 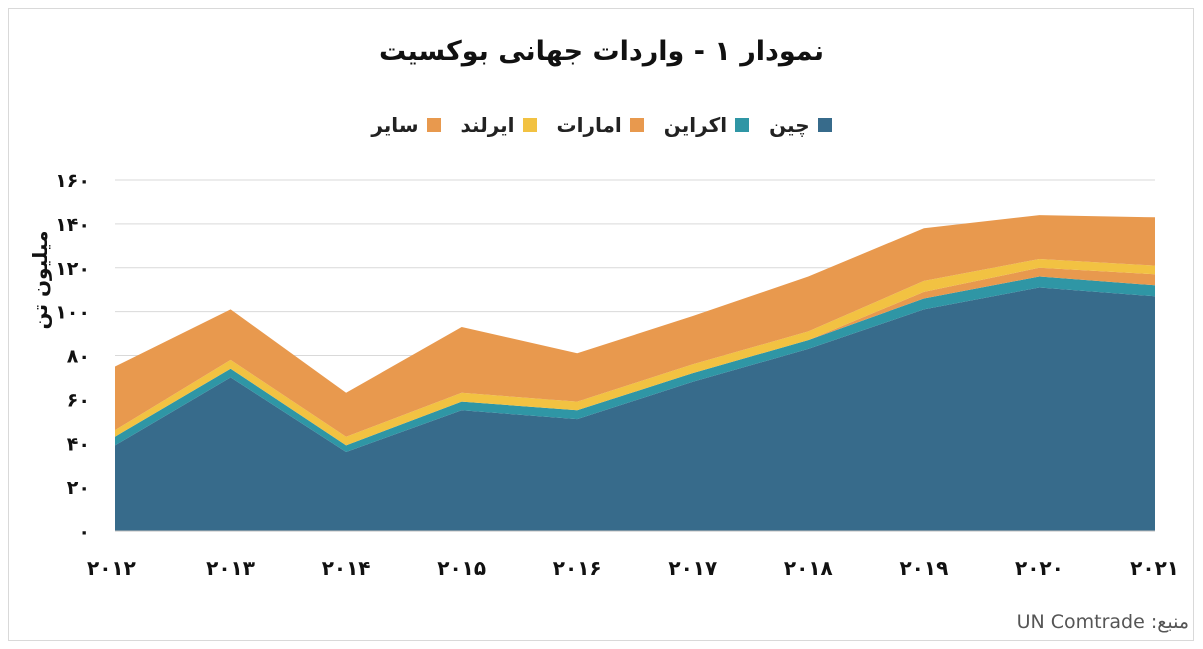 What do you see at coordinates (78, 357) in the screenshot?
I see `y-tick-label: ۸۰` at bounding box center [78, 357].